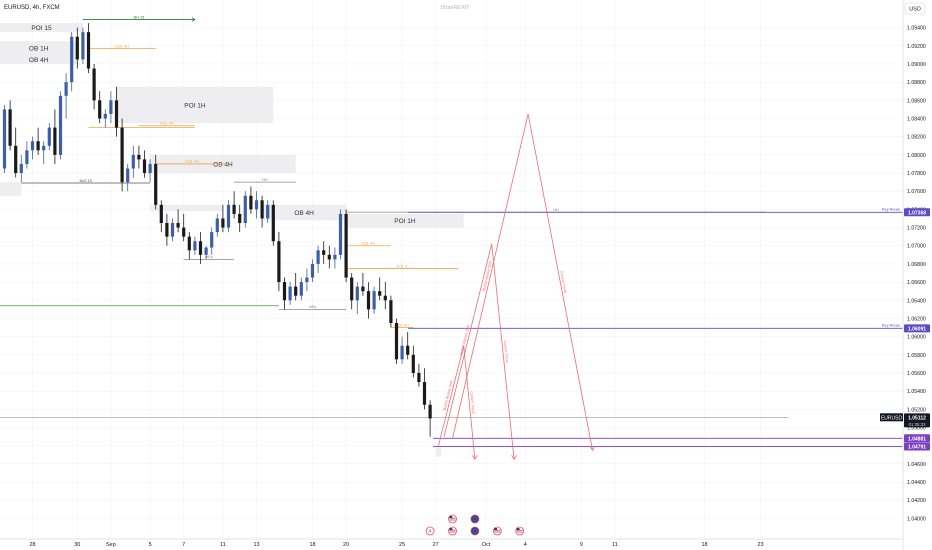 This screenshot has height=550, width=932. What do you see at coordinates (195, 105) in the screenshot?
I see `zone-label: POI 1H` at bounding box center [195, 105].